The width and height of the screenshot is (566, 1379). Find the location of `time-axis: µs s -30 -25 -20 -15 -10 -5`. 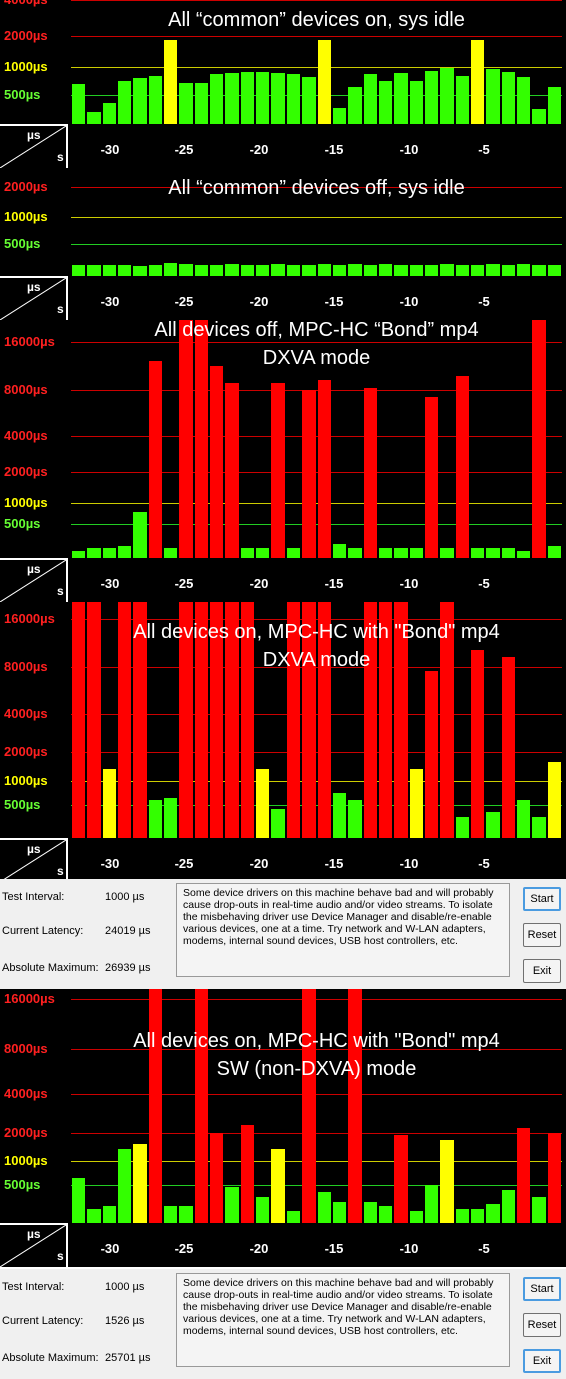

time-axis: µs s -30 -25 -20 -15 -10 -5 is located at coordinates (283, 298).